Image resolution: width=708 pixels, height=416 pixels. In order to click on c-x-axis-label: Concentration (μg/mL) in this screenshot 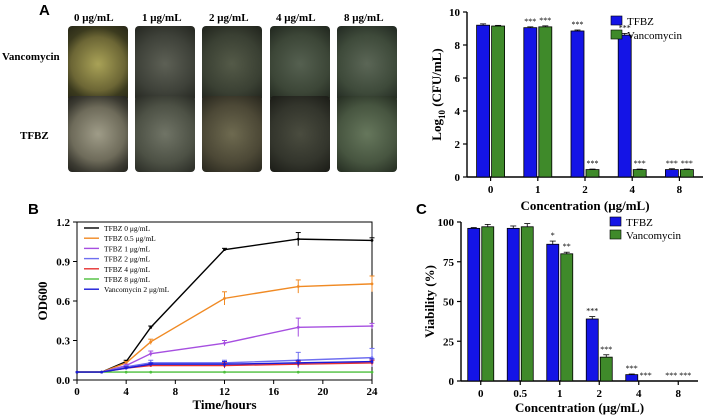, I will do `click(579, 407)`.